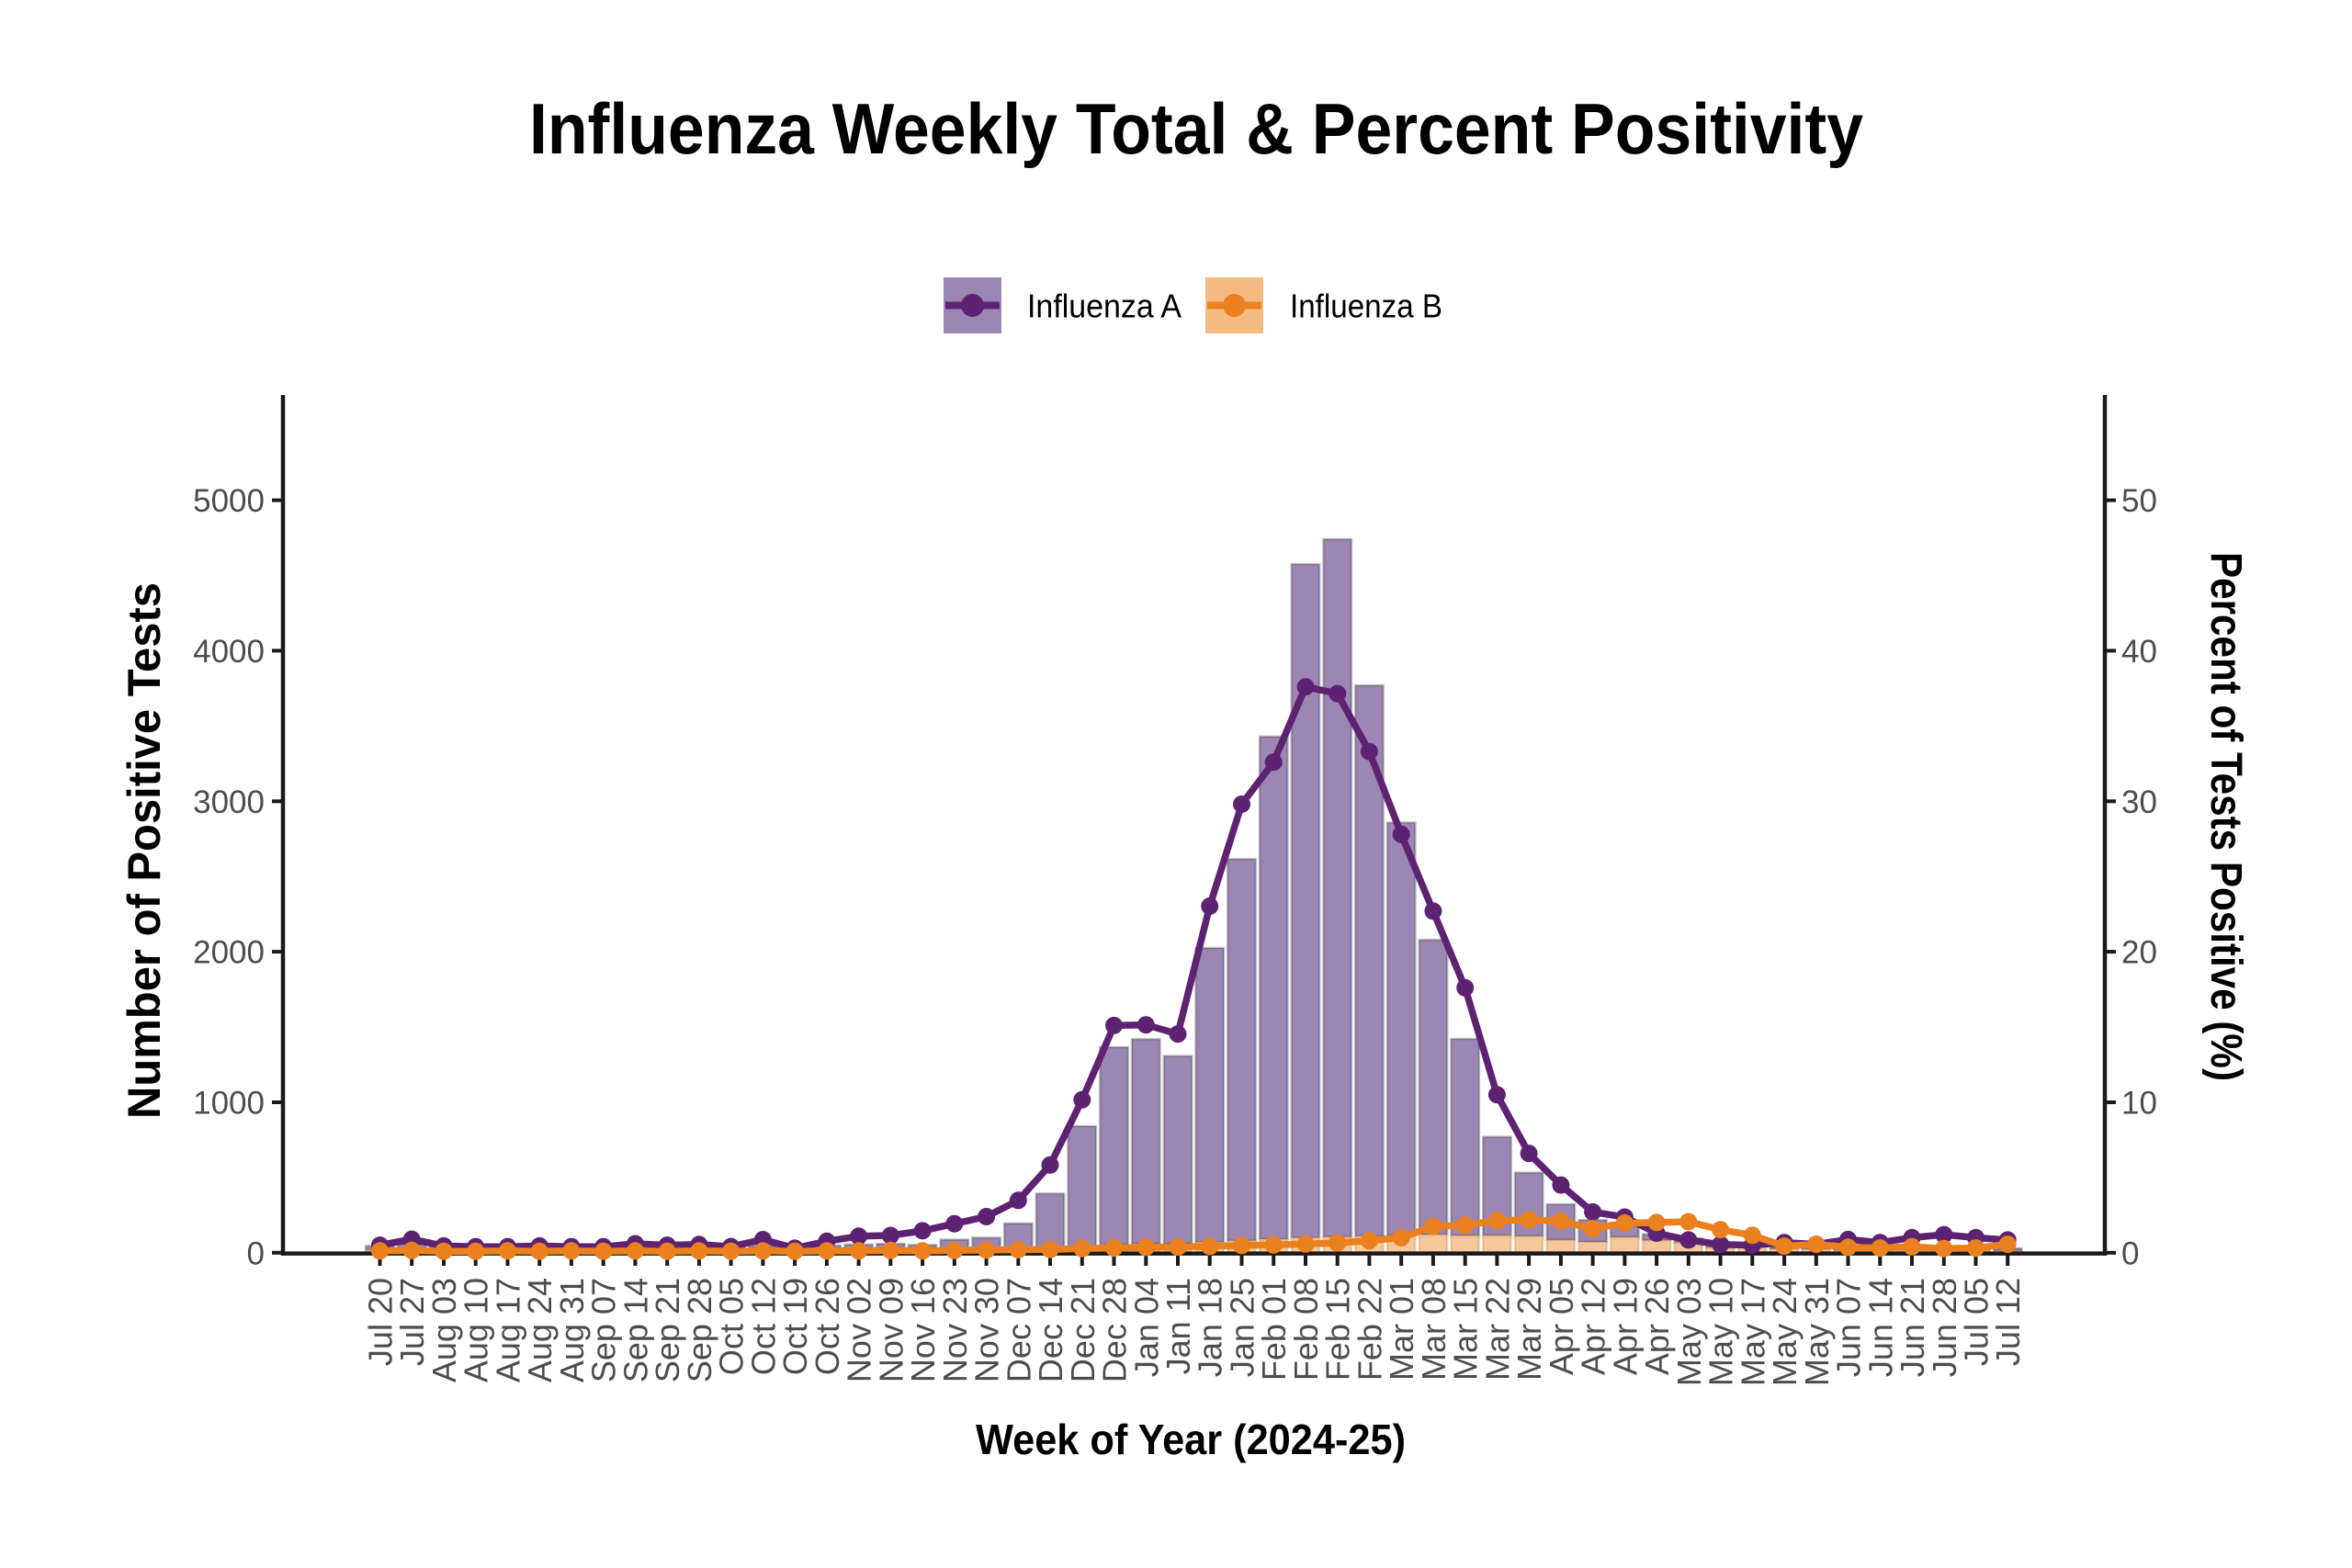 Image resolution: width=2352 pixels, height=1568 pixels. What do you see at coordinates (1146, 1327) in the screenshot?
I see `svg-text: Jan 04` at bounding box center [1146, 1327].